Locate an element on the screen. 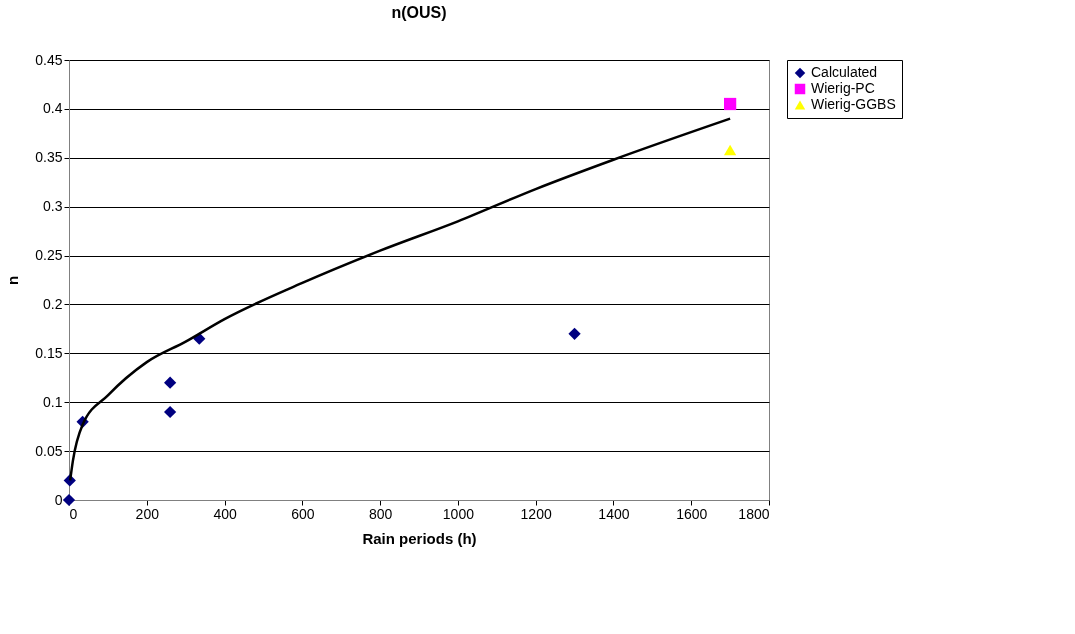  y-tick-label: 0.1 is located at coordinates (53, 401).